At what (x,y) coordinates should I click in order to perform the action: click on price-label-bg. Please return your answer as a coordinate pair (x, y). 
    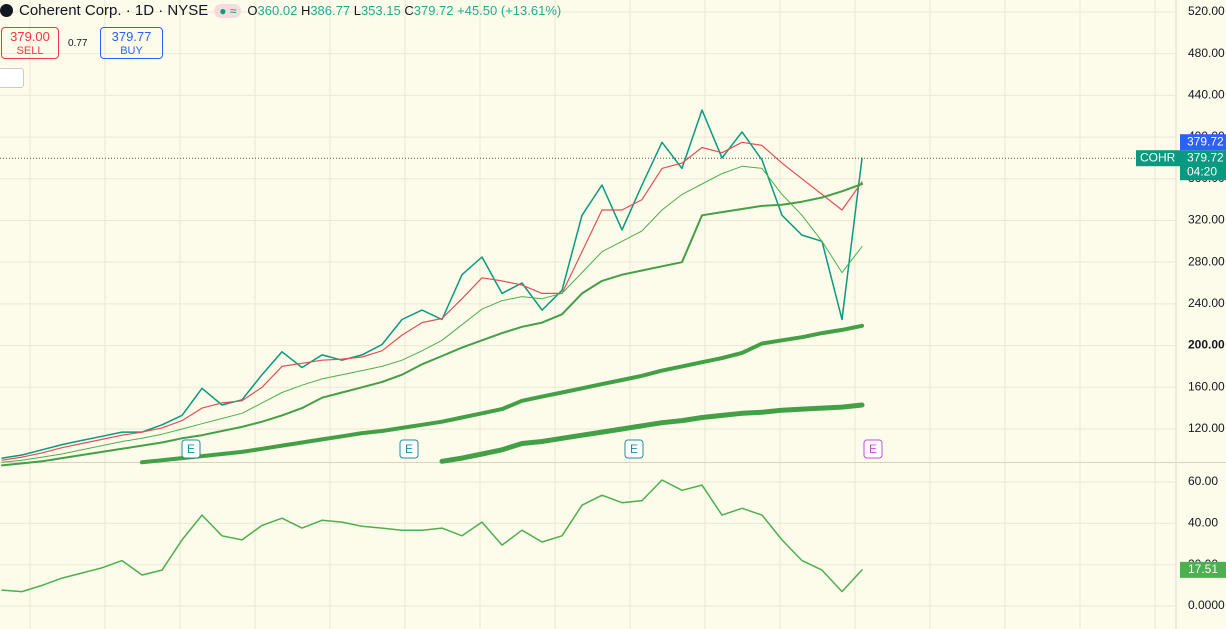
    Looking at the image, I should click on (1203, 165).